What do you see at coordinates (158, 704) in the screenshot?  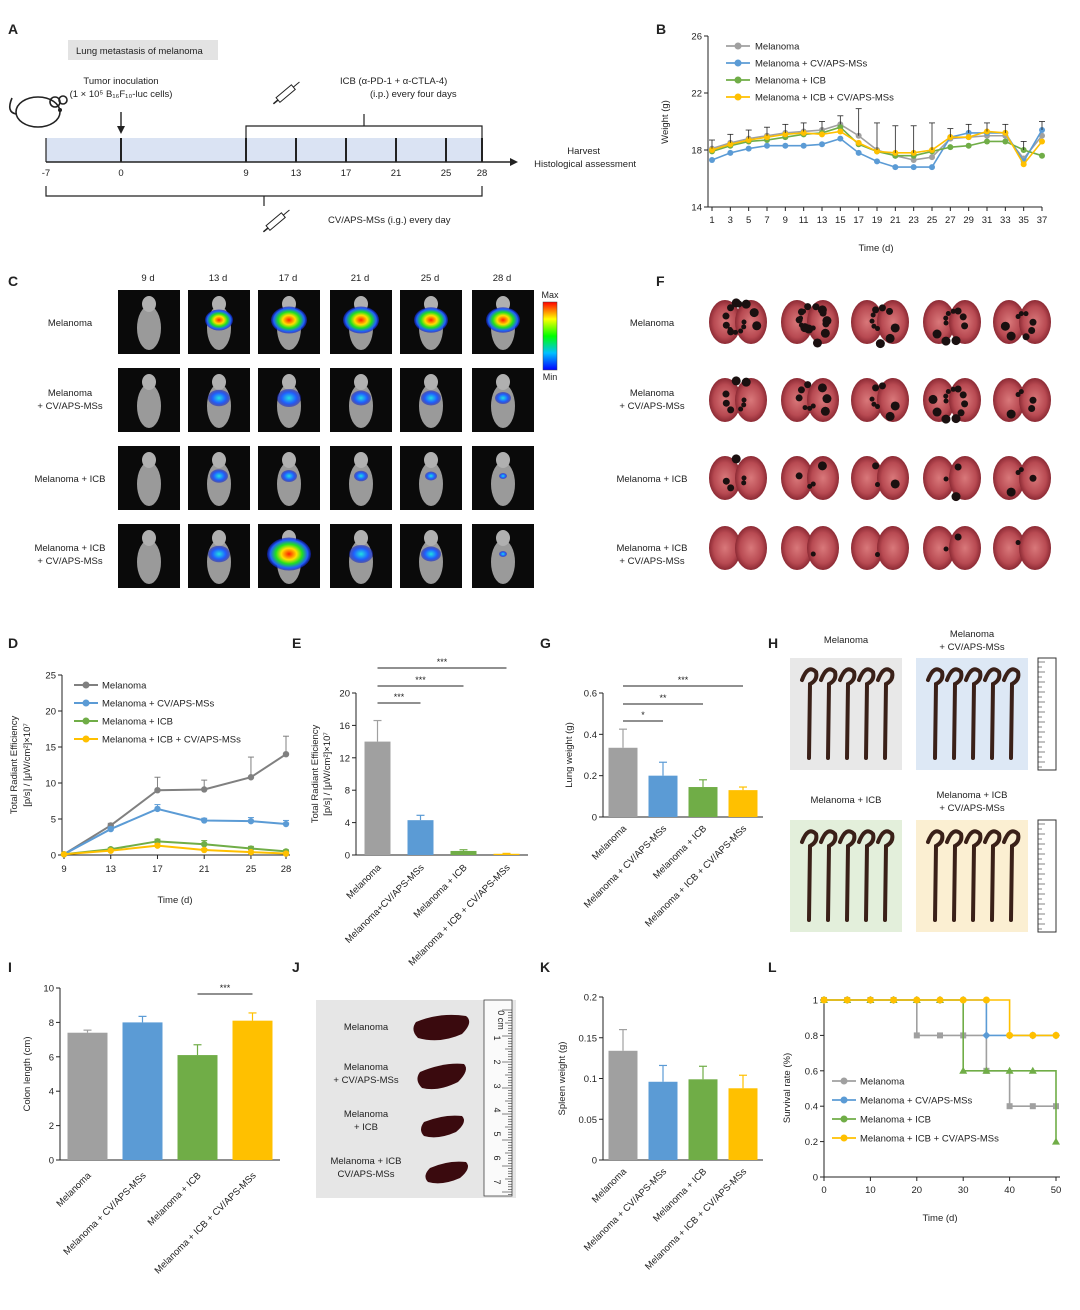 I see `legend-label: Melanoma + CV/APS-MSs` at bounding box center [158, 704].